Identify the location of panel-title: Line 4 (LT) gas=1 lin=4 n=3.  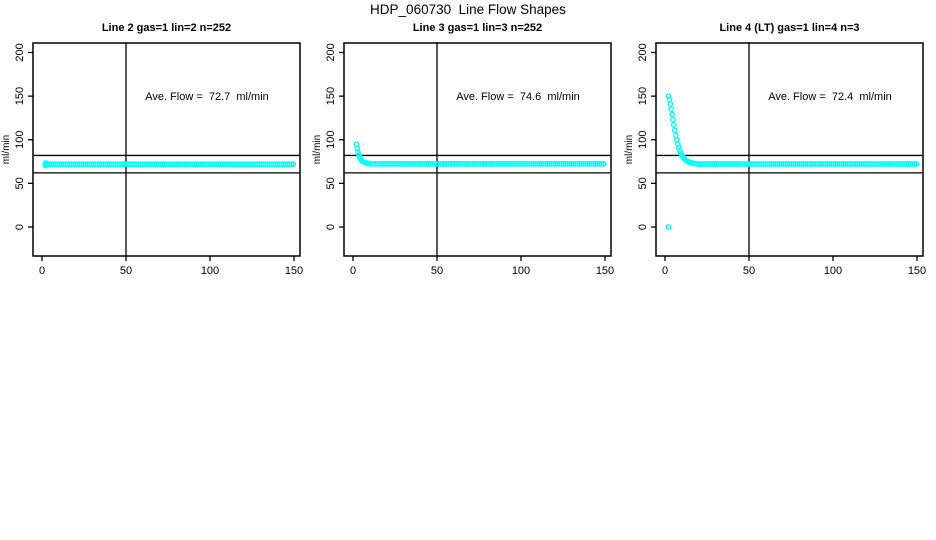
(789, 28).